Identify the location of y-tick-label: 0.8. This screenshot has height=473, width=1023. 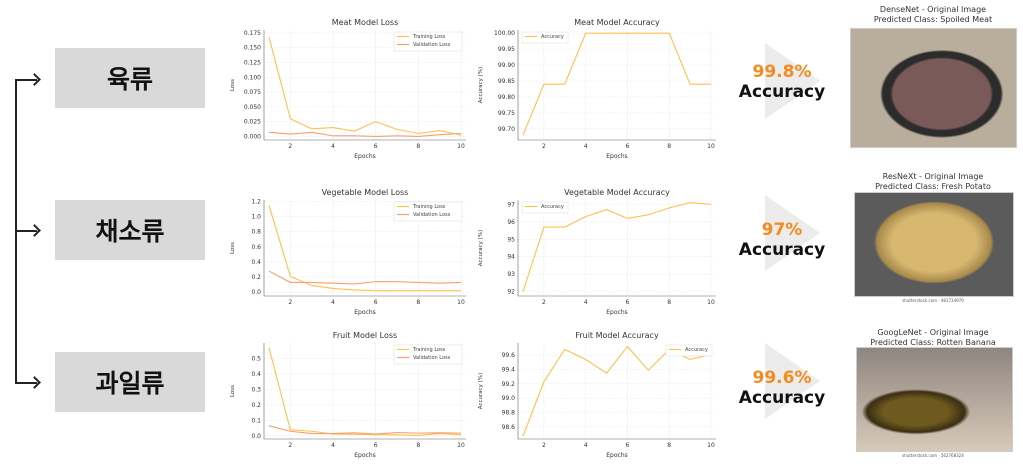
(256, 232).